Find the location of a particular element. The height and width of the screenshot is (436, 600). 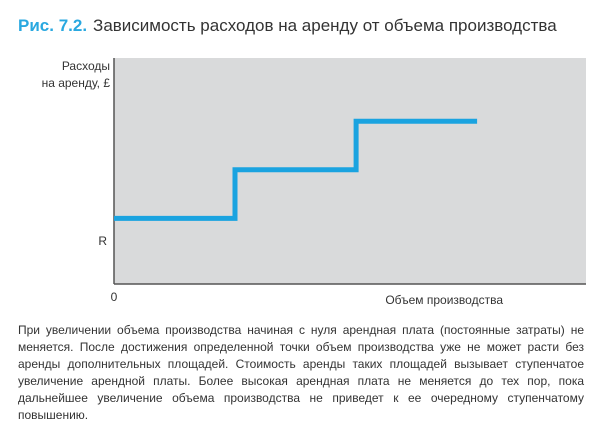

y-axis-label-line-2: на аренду, £ is located at coordinates (75, 83).